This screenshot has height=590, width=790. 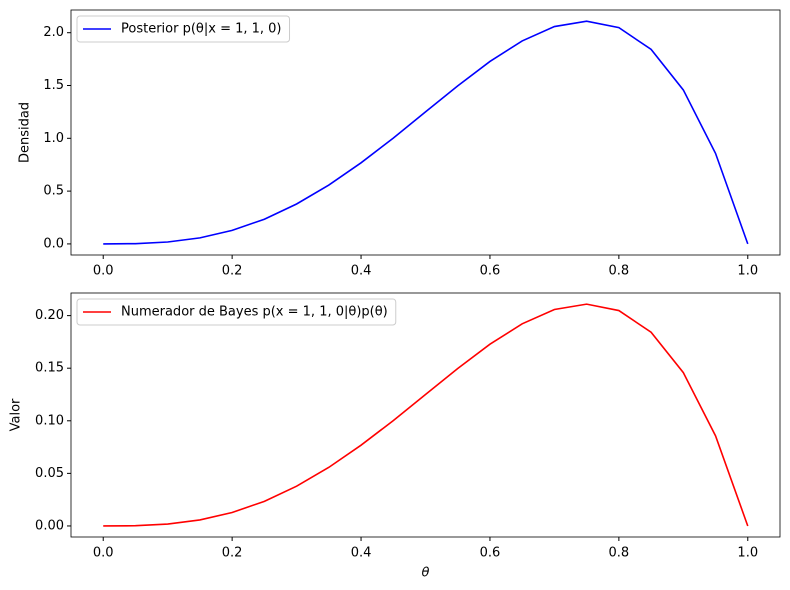 I want to click on y-tick-label: 0.20, so click(x=49, y=315).